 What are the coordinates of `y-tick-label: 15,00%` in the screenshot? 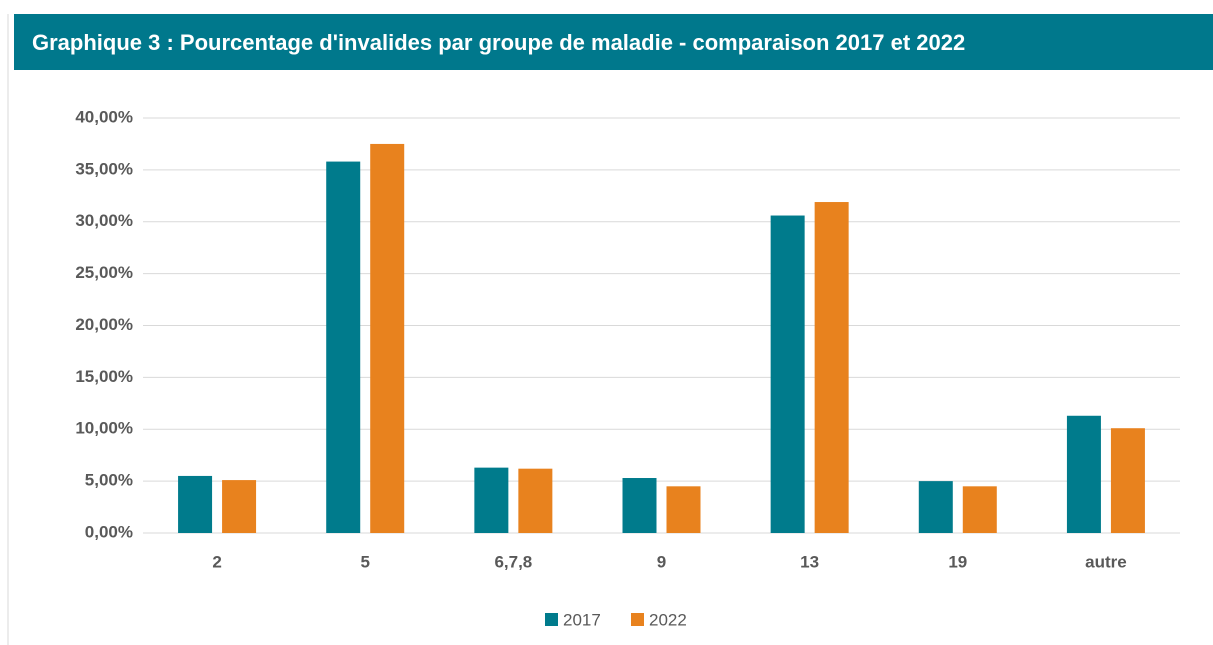 It's located at (104, 376).